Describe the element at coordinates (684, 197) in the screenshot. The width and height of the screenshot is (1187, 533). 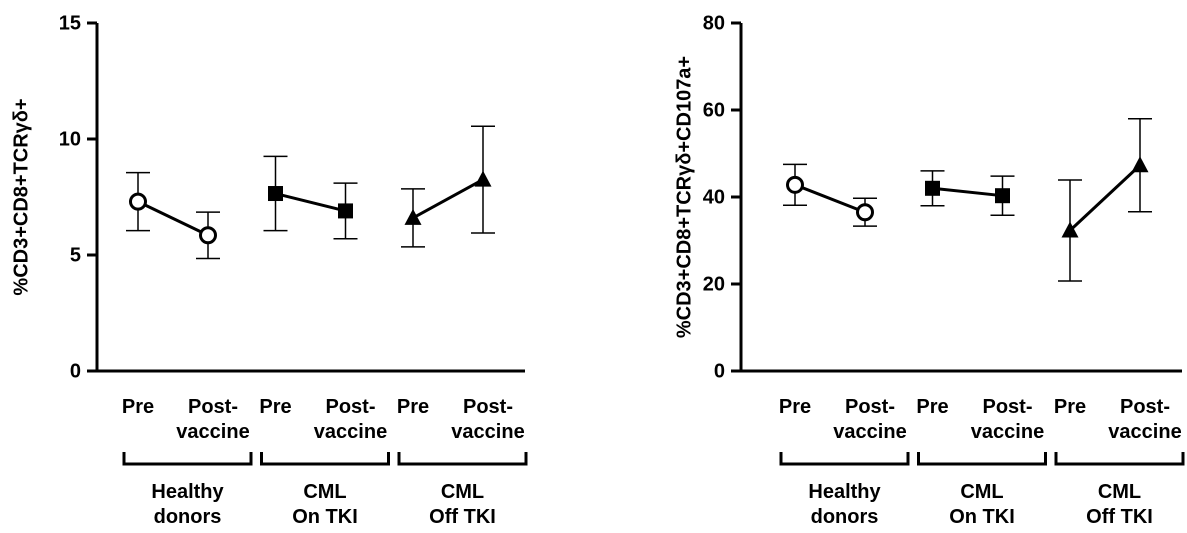
I see `y-axis-label: %CD3+CD8+TCRγδ+CD107a+` at that location.